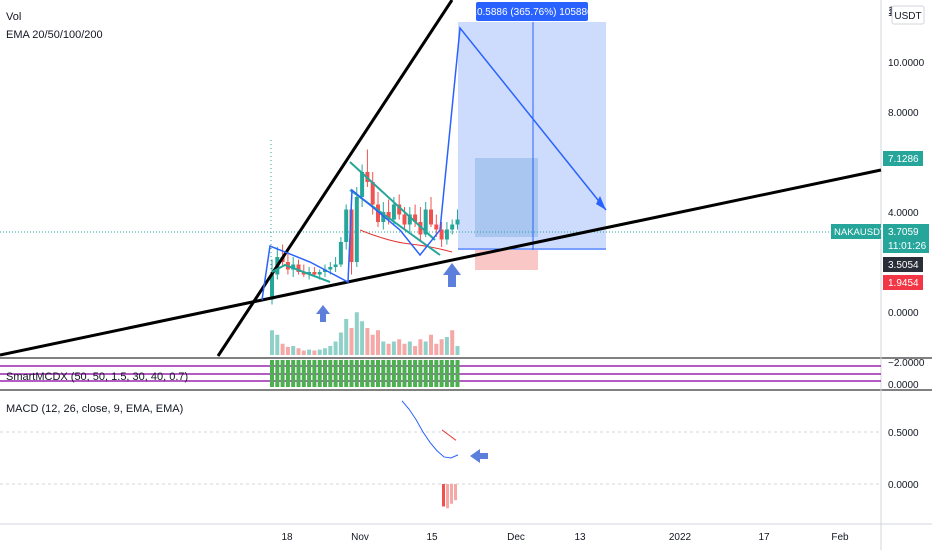 The image size is (932, 550). Describe the element at coordinates (903, 265) in the screenshot. I see `price-label-mid: 3.5054` at that location.